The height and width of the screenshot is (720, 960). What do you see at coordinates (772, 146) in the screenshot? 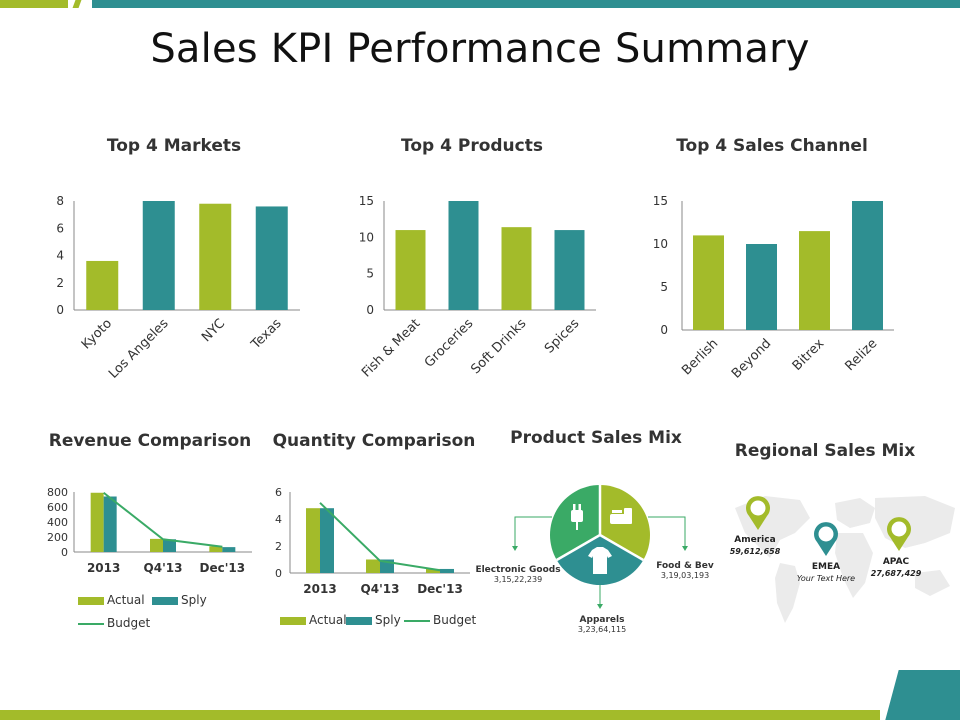
I see `chart-title-channels: Top 4 Sales Channel` at bounding box center [772, 146].